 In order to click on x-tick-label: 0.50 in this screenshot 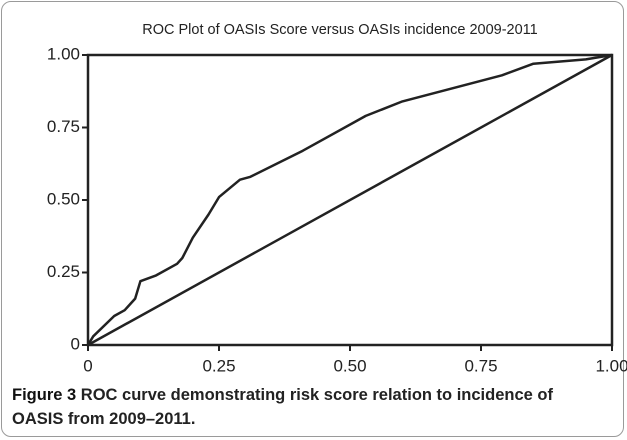, I will do `click(349, 365)`.